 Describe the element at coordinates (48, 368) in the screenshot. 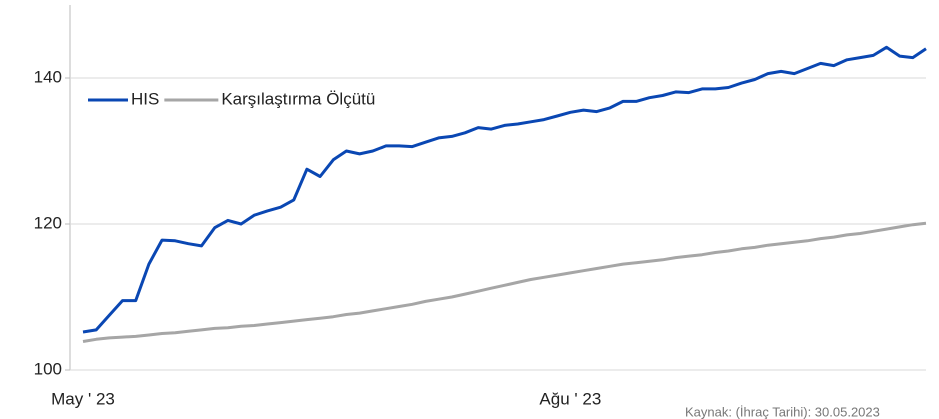

I see `y-tick-label: 100` at that location.